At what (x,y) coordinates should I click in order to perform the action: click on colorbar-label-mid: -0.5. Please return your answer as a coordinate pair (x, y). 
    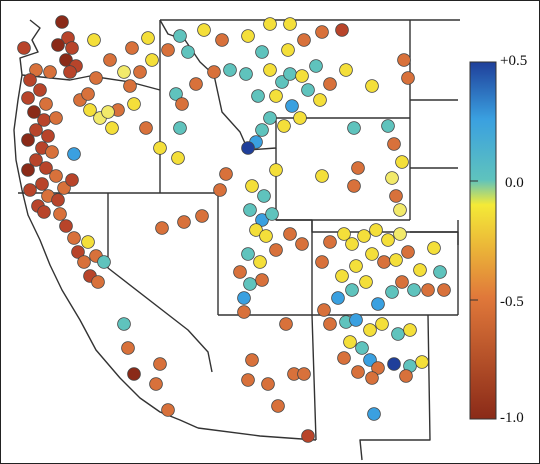
    Looking at the image, I should click on (512, 302).